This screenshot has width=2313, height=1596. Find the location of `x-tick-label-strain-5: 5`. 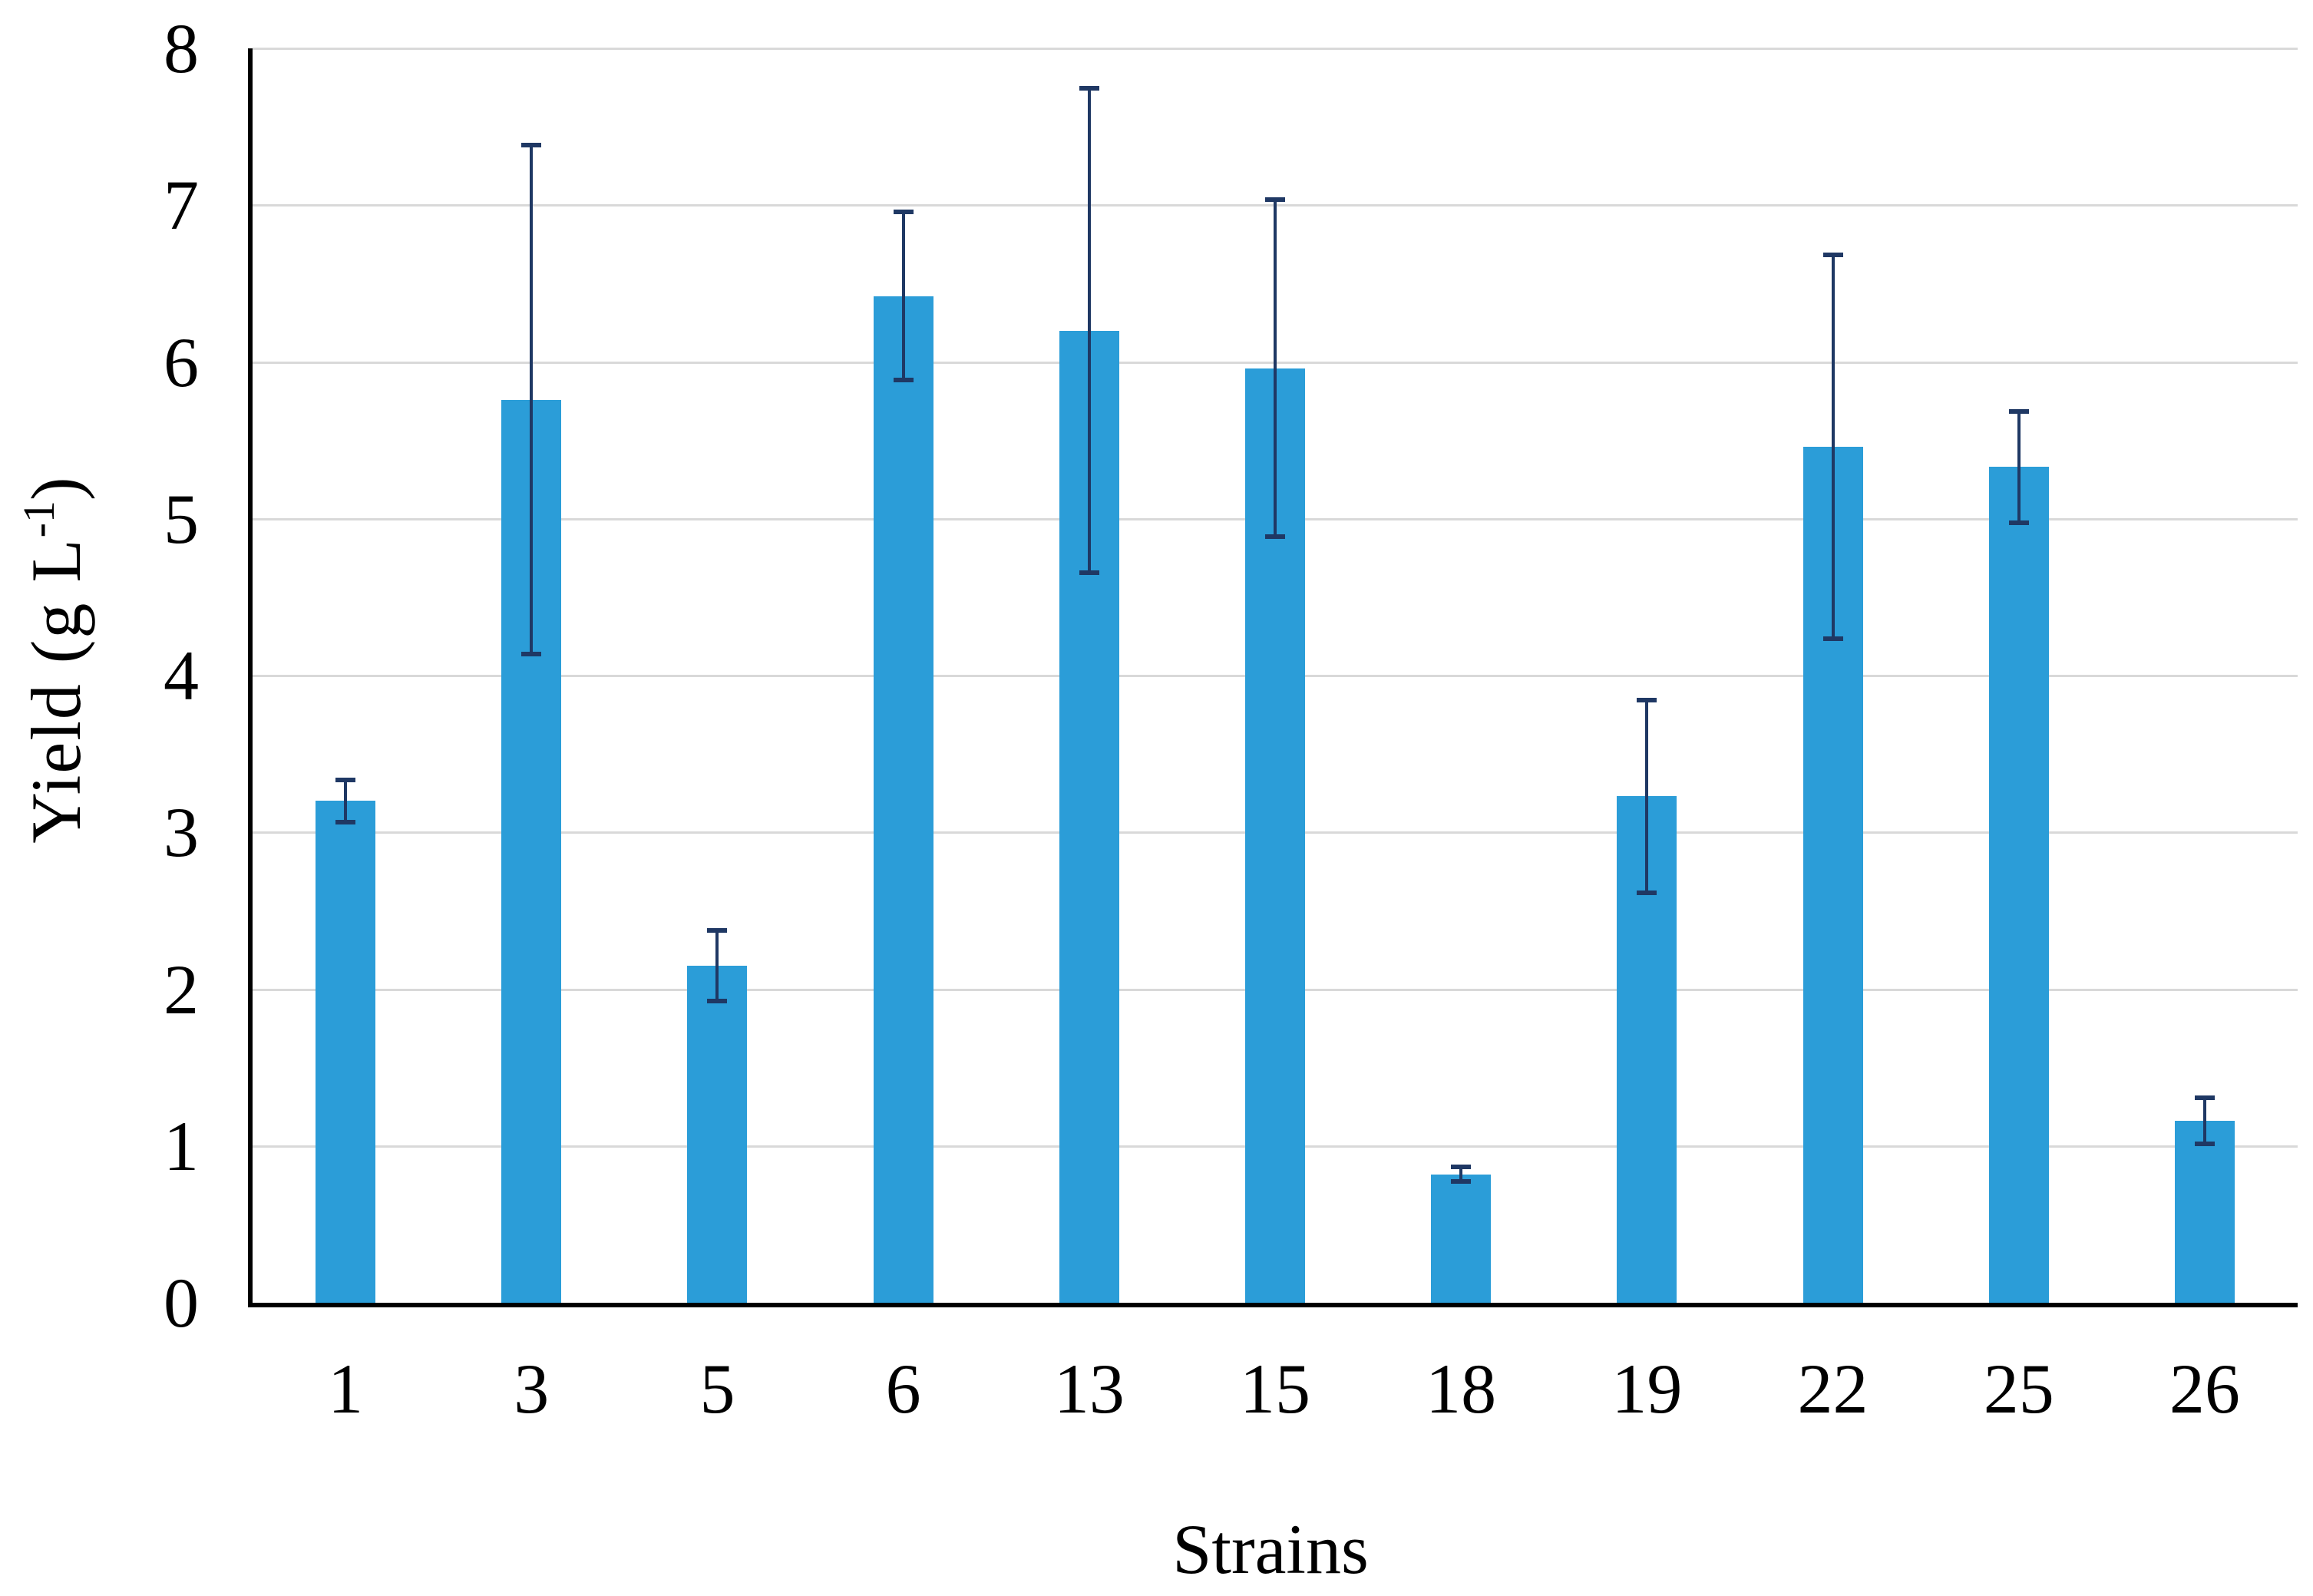

x-tick-label-strain-5: 5 is located at coordinates (717, 1389).